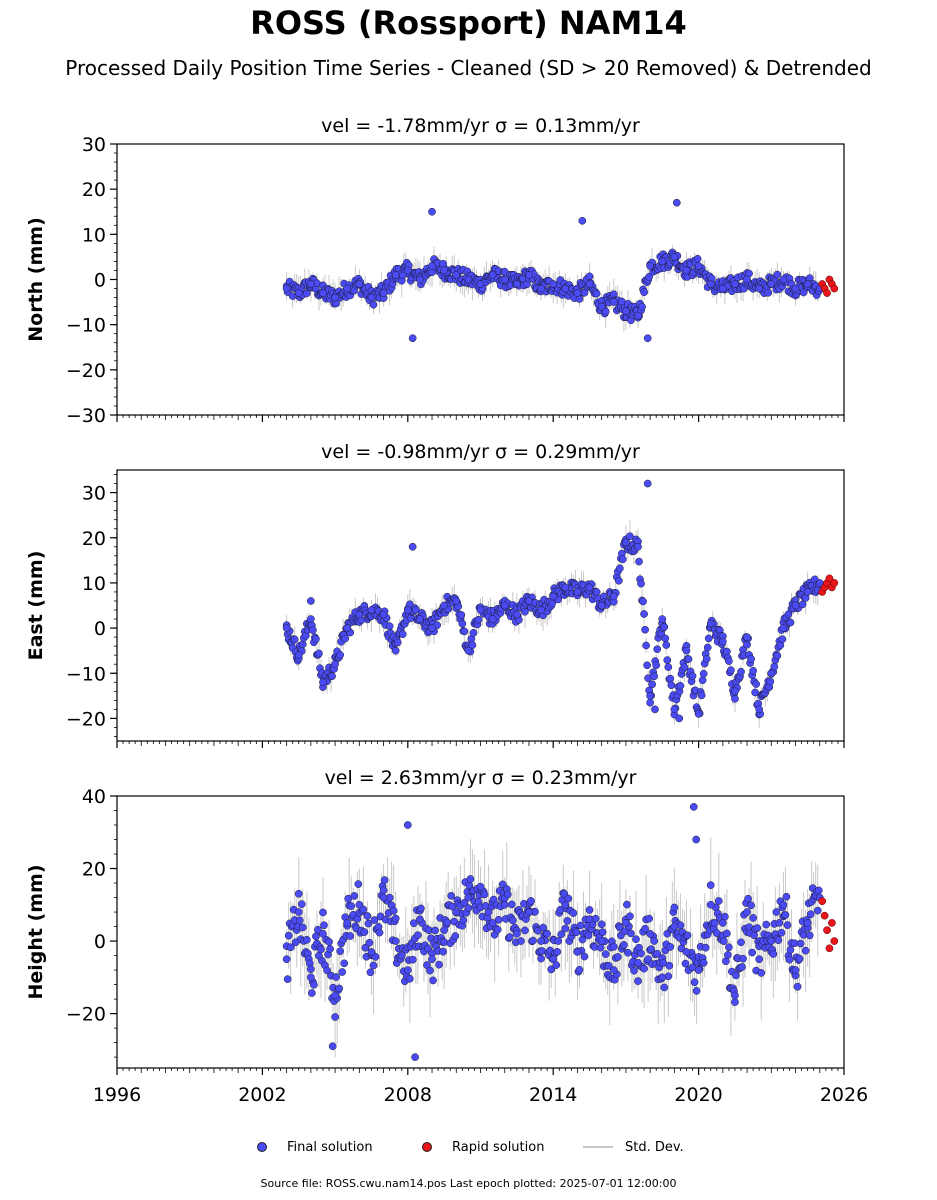  I want to click on y-tick-label: −10, so click(86, 326).